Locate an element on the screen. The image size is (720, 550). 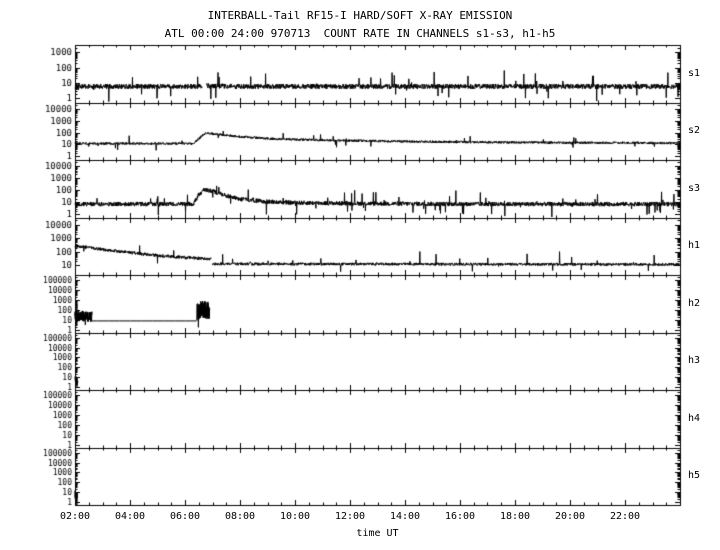
x-tick-label-18:00: 18:00 is located at coordinates (515, 516).